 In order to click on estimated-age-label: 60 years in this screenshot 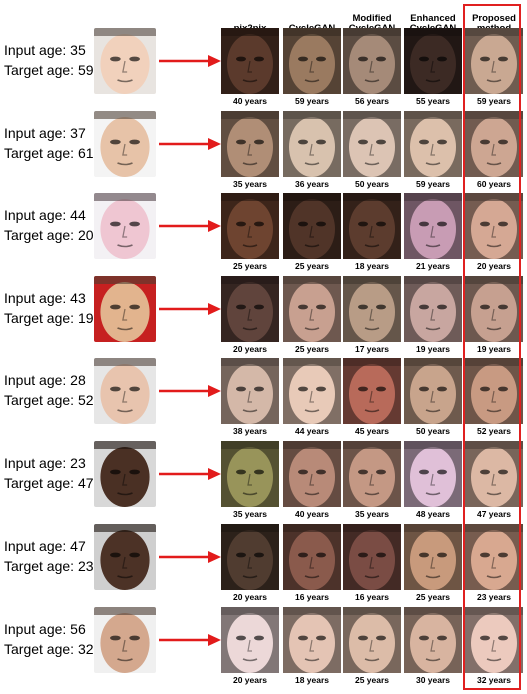, I will do `click(494, 184)`.